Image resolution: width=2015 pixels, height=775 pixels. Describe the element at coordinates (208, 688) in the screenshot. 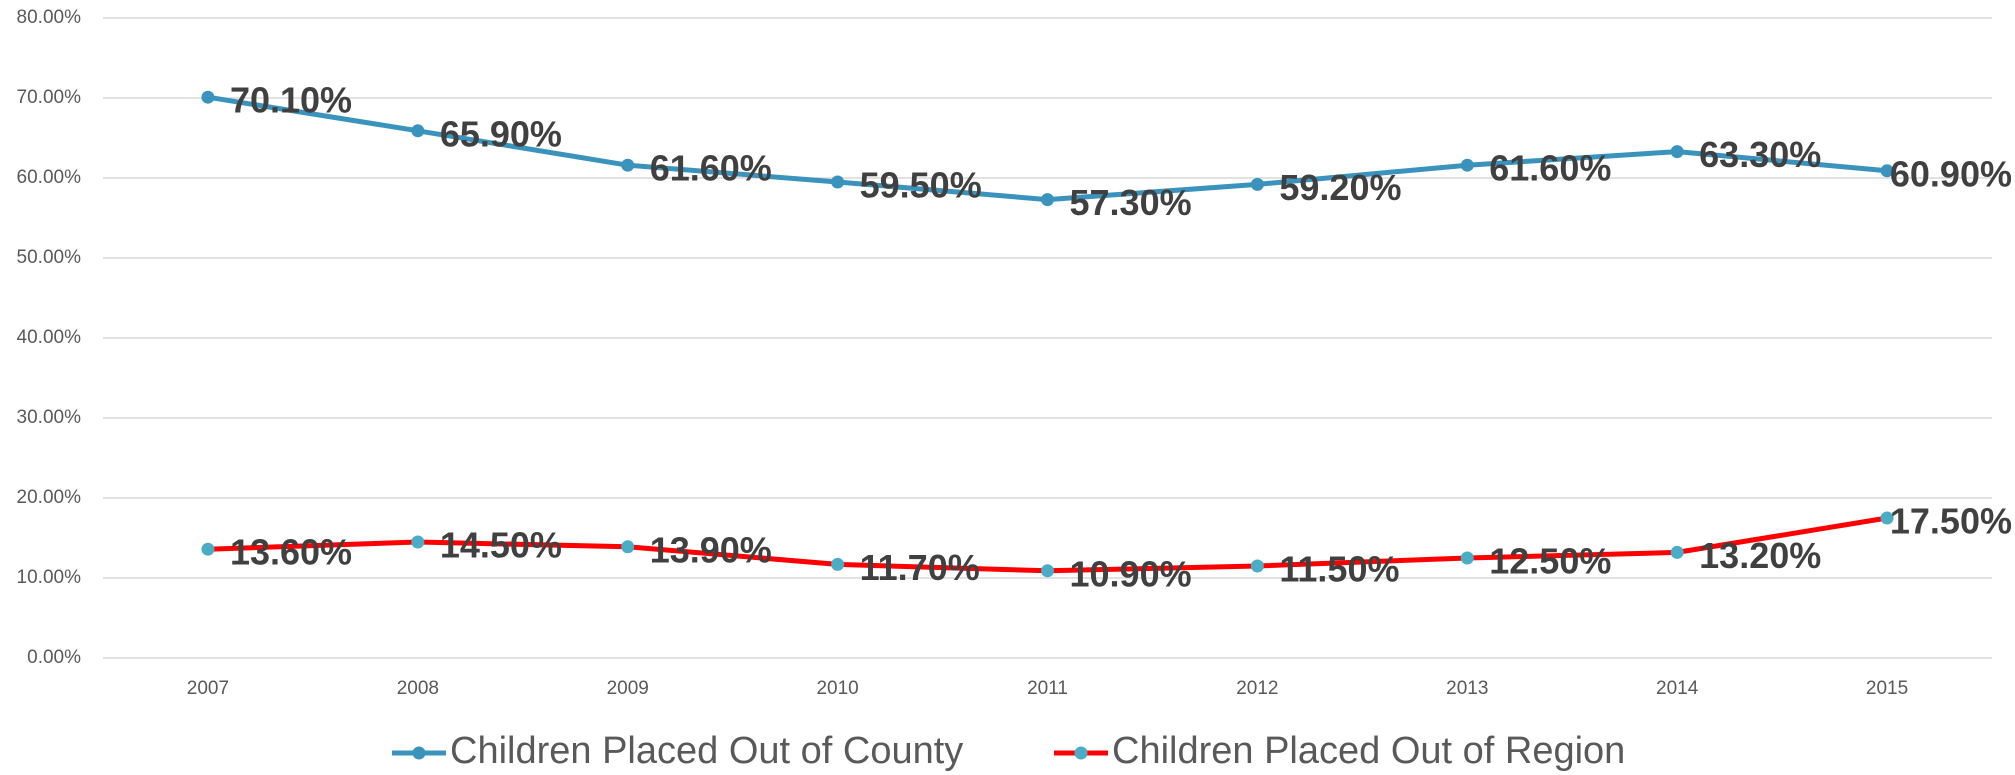

I see `x-tick-label: 2007` at that location.